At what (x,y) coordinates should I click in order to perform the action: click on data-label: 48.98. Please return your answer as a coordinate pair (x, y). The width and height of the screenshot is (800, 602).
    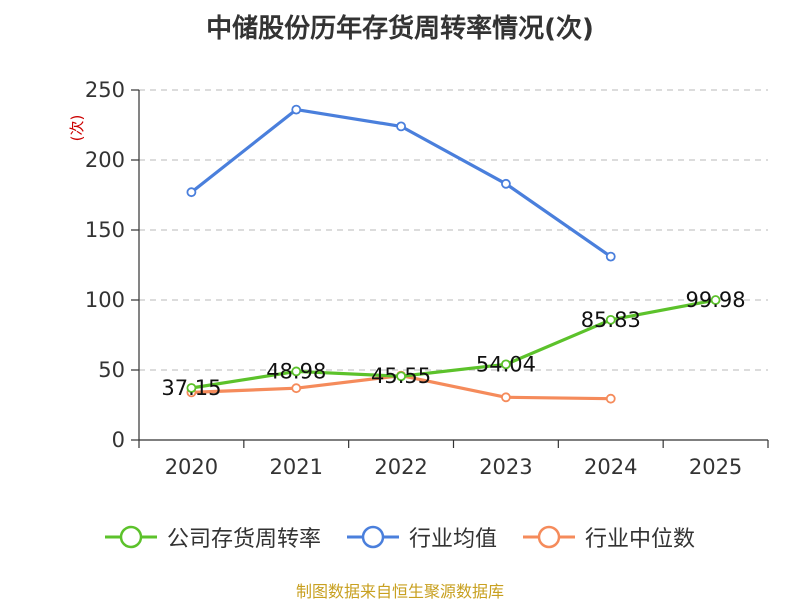
    Looking at the image, I should click on (296, 371).